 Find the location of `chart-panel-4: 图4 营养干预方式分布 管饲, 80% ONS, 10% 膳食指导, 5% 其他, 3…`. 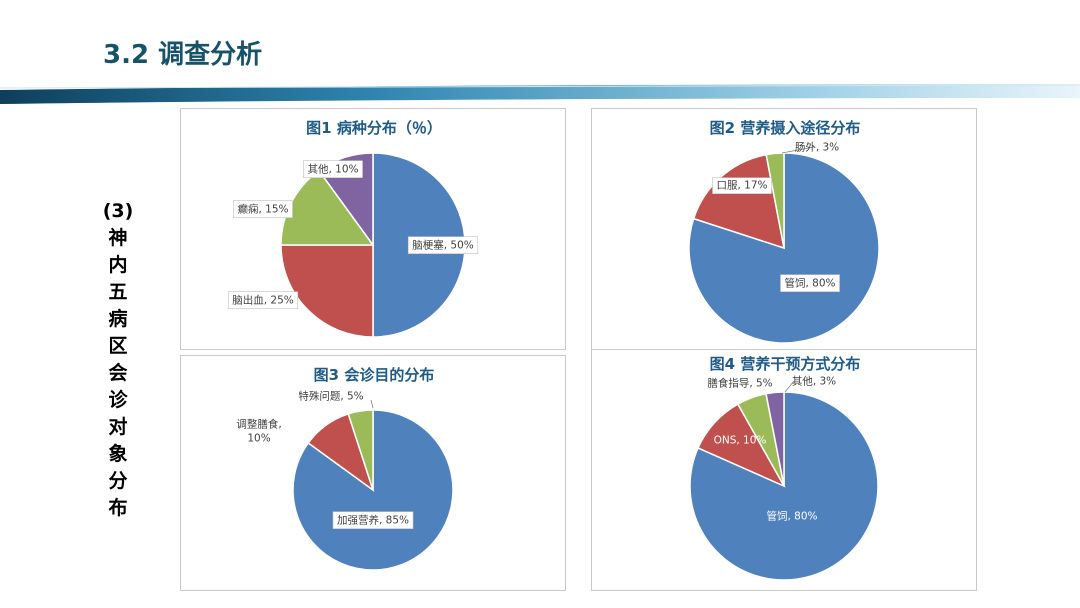

chart-panel-4: 图4 营养干预方式分布 管饲, 80% ONS, 10% 膳食指导, 5% 其他, 3… is located at coordinates (784, 470).